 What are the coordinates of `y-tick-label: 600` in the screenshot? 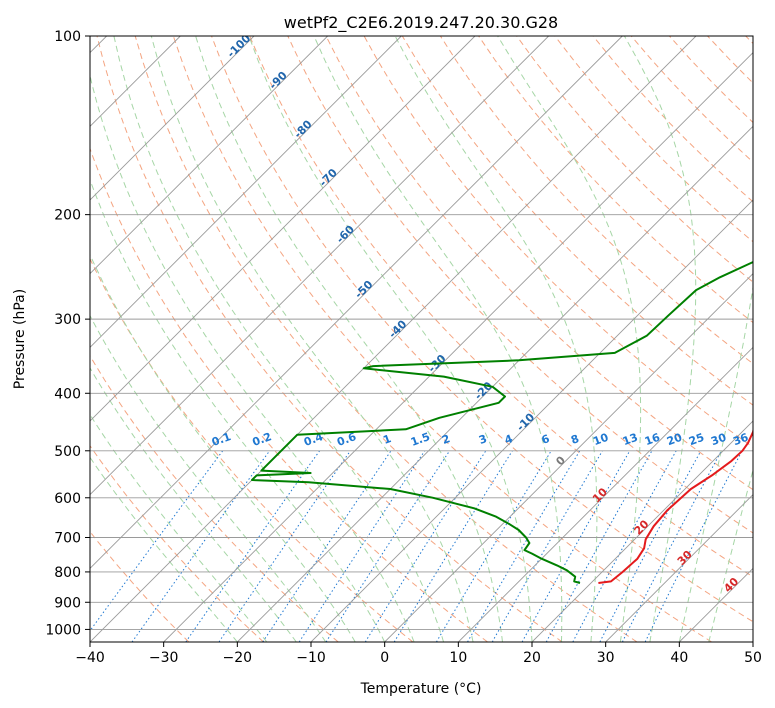 It's located at (67, 499).